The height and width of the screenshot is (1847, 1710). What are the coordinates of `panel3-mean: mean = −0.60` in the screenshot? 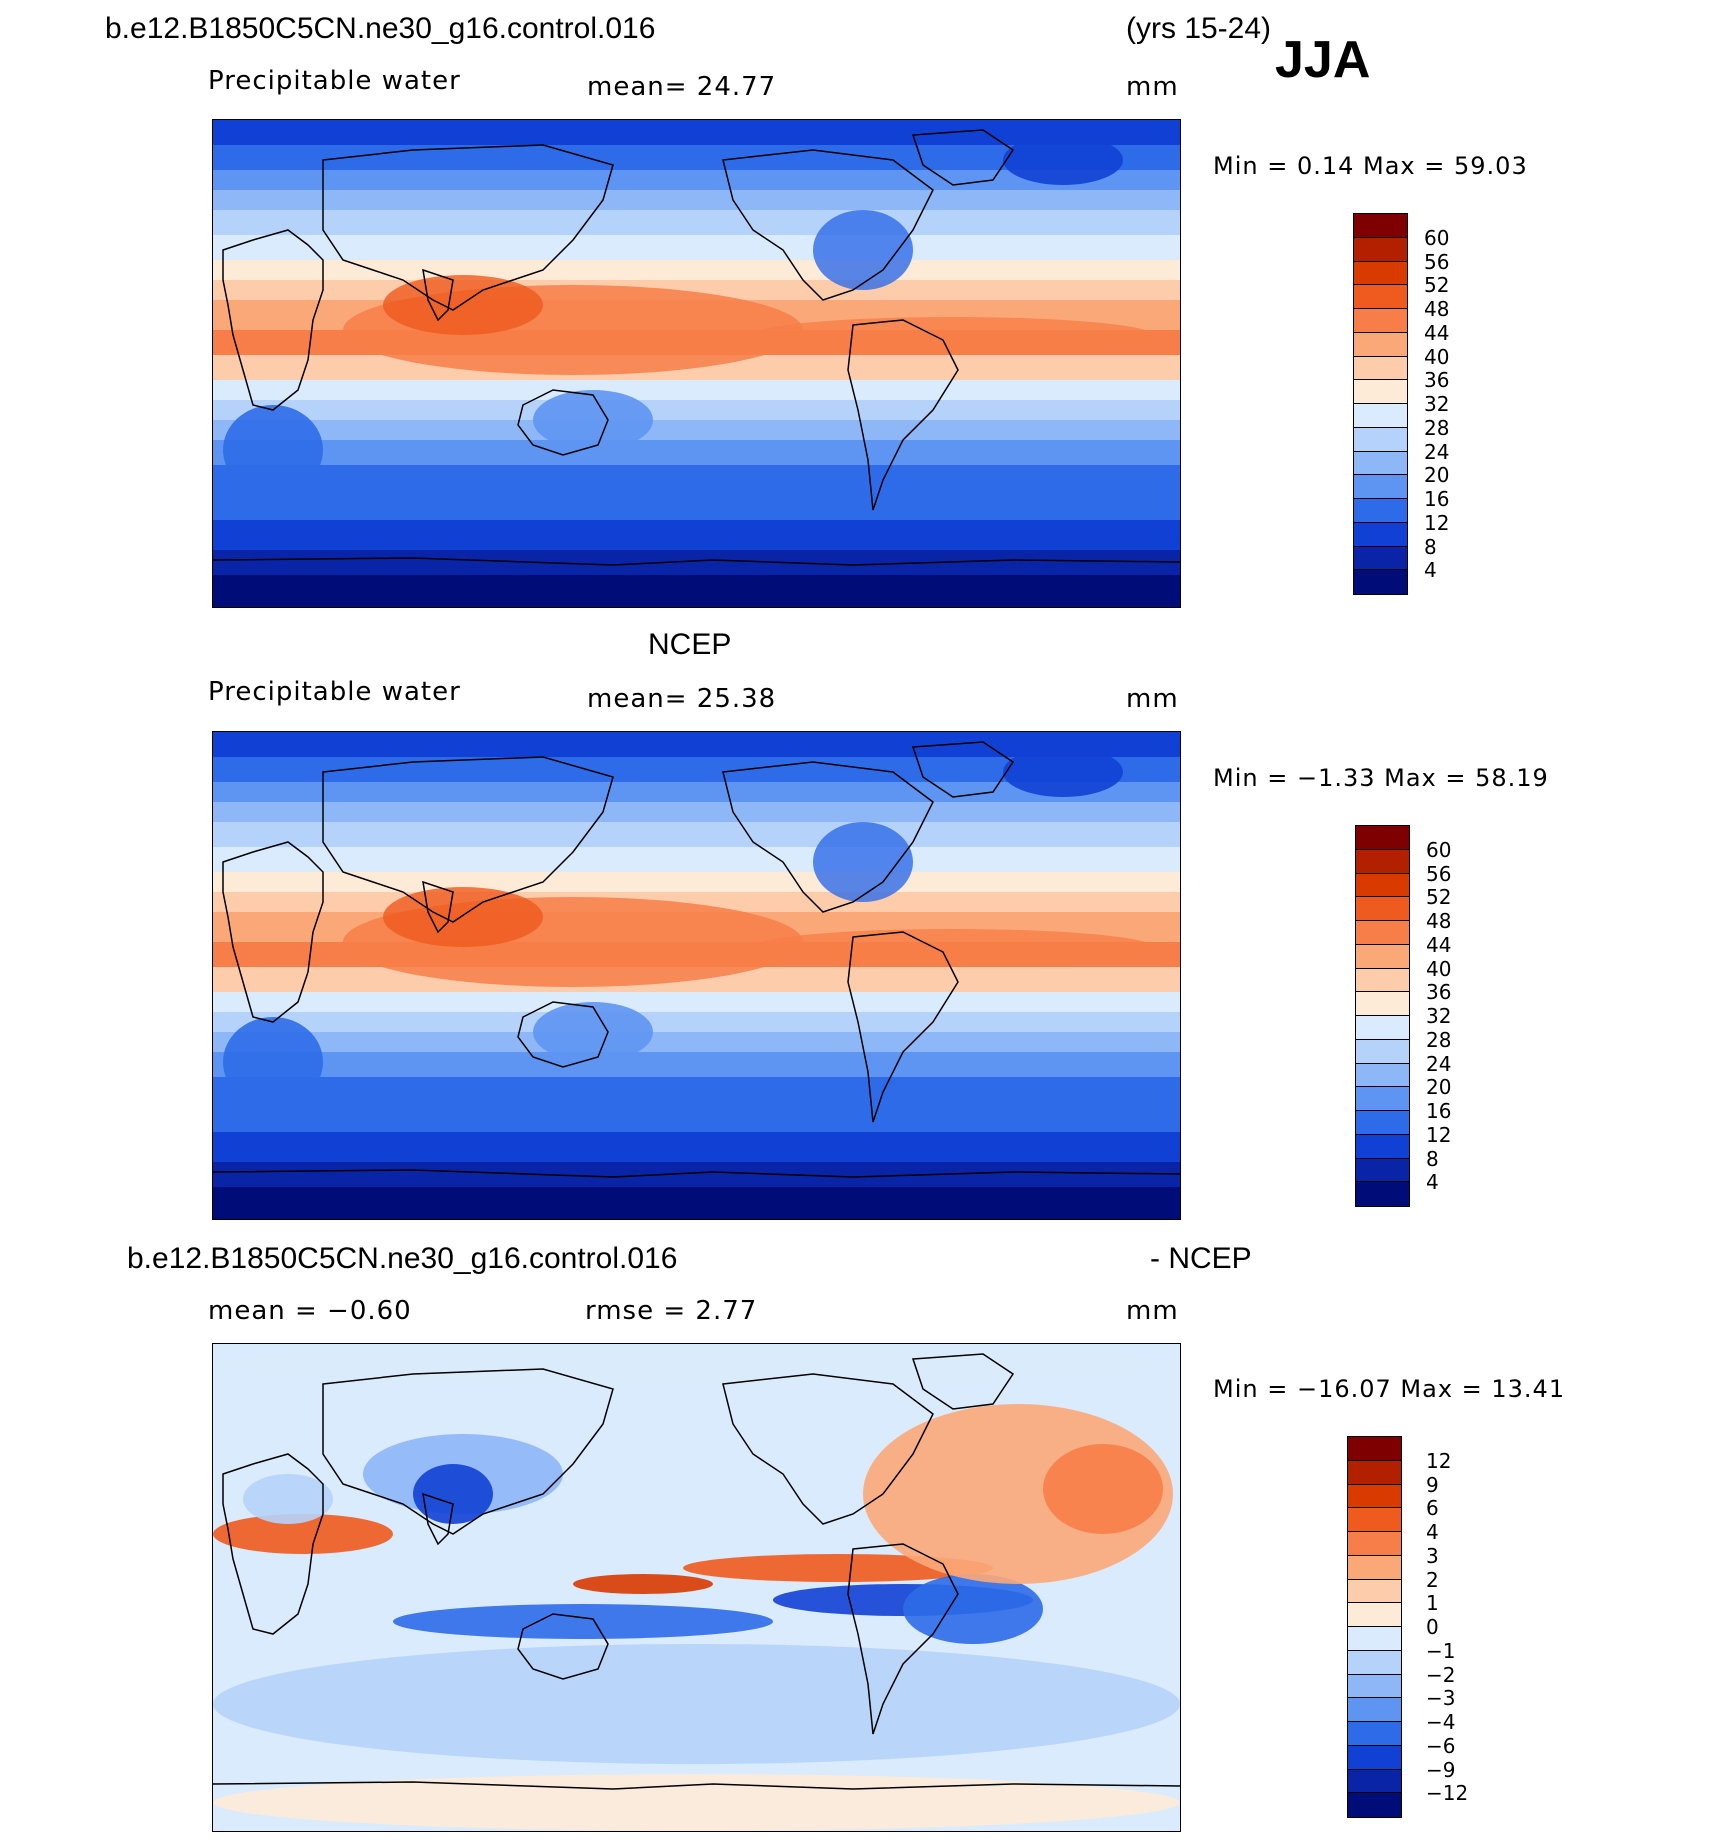 It's located at (310, 1311).